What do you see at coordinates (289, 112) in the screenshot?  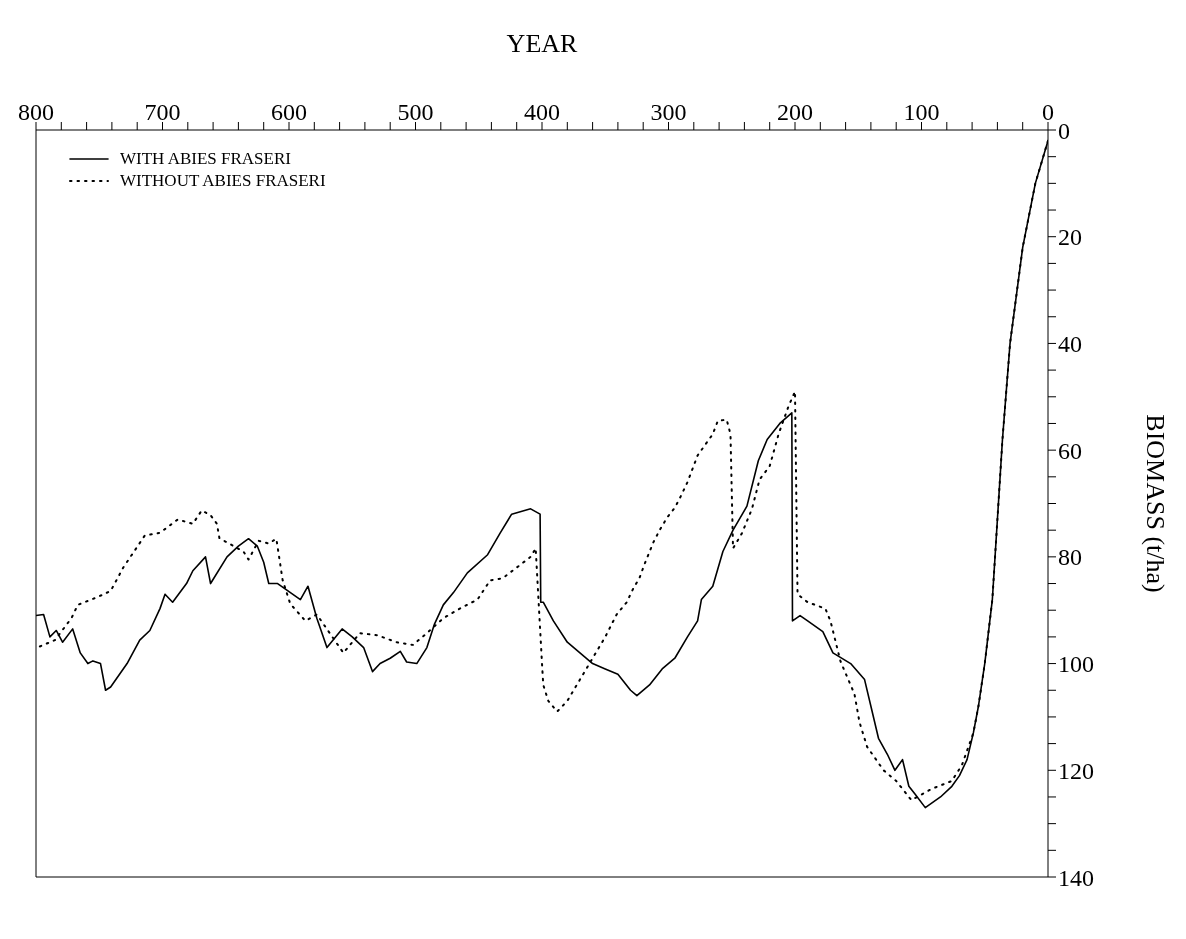 I see `x-tick-label: 600` at bounding box center [289, 112].